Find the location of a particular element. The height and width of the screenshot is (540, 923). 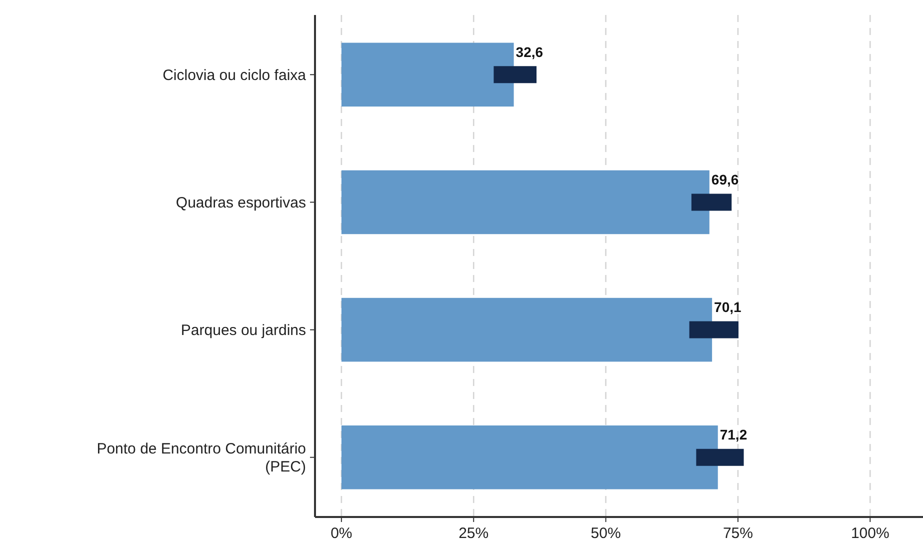

x-tick-label: 50% is located at coordinates (605, 532).